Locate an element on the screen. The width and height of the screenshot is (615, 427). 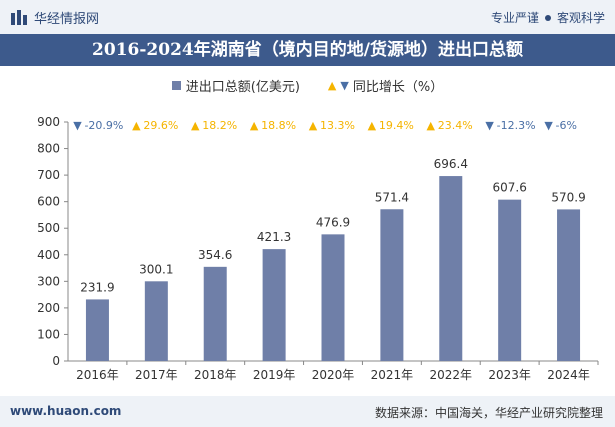
x-tick-label: 2021年 is located at coordinates (392, 375).